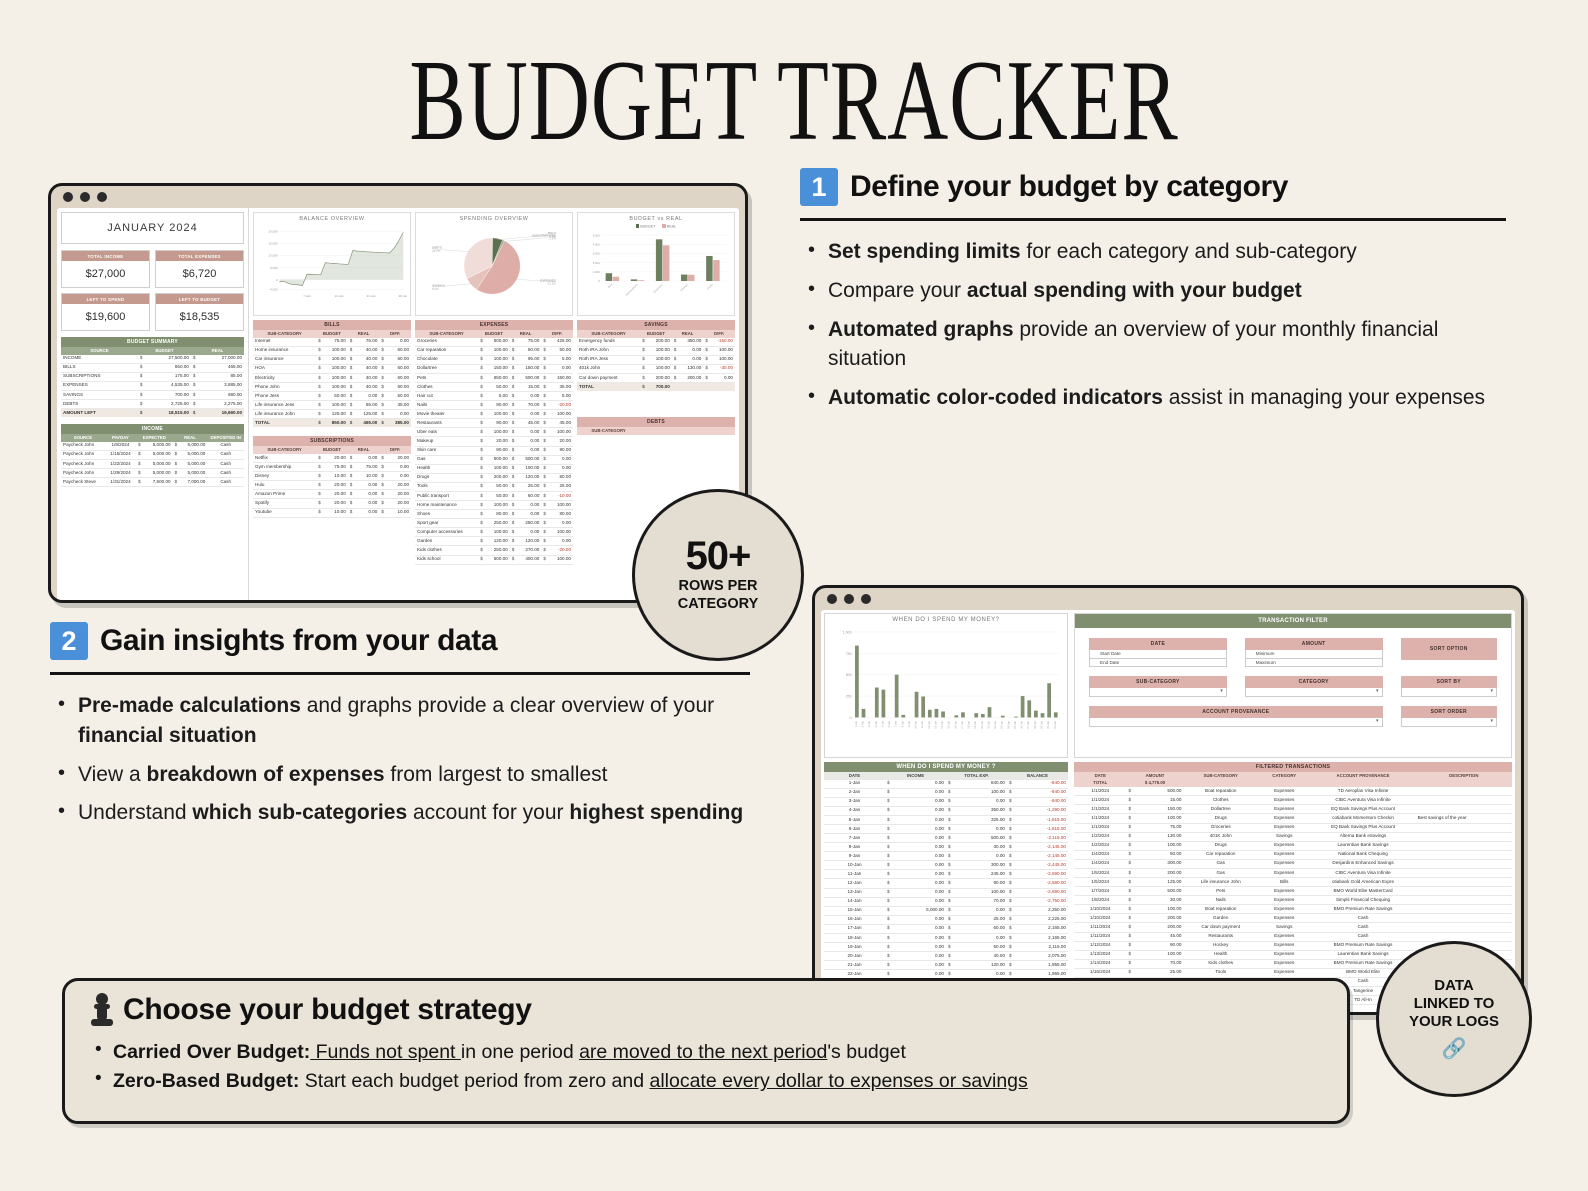 Image resolution: width=1588 pixels, height=1191 pixels. I want to click on table-row: HOA $100.00 $40.00 $60.00, so click(332, 369).